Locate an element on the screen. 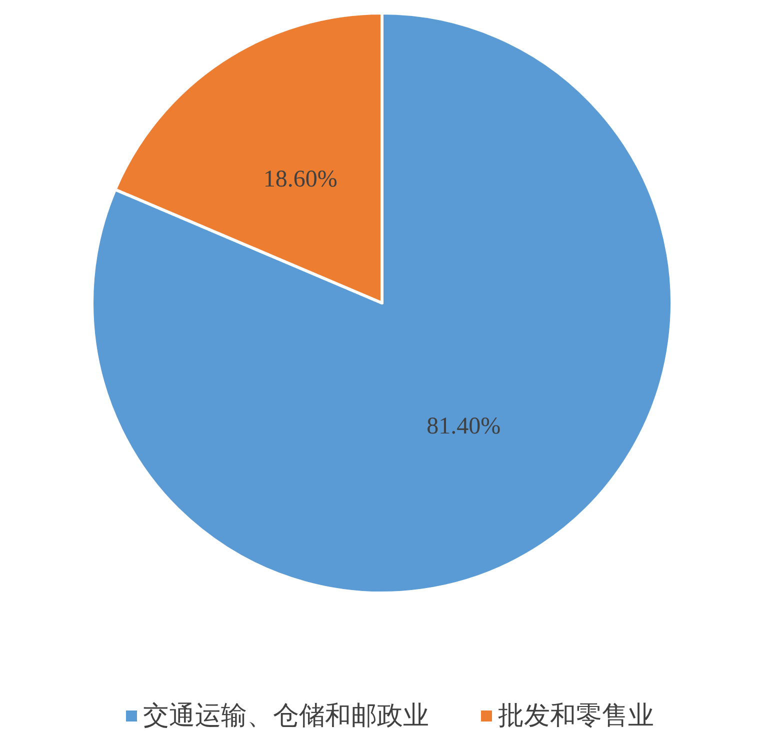 The height and width of the screenshot is (746, 778). data-label: 18.60% is located at coordinates (300, 179).